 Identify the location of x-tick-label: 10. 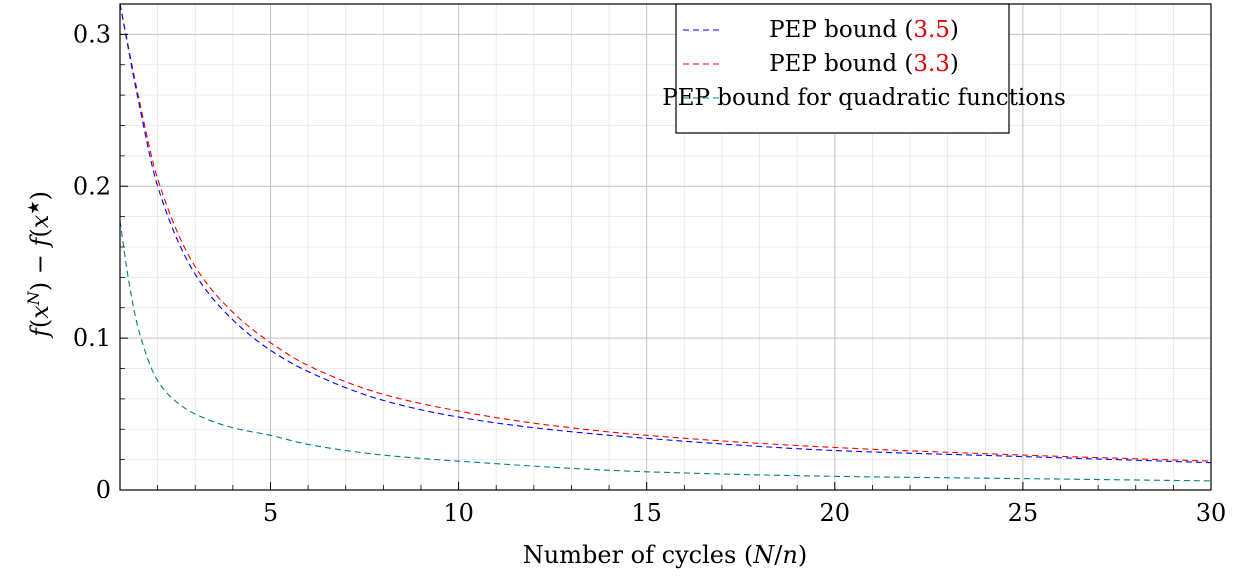
(458, 513).